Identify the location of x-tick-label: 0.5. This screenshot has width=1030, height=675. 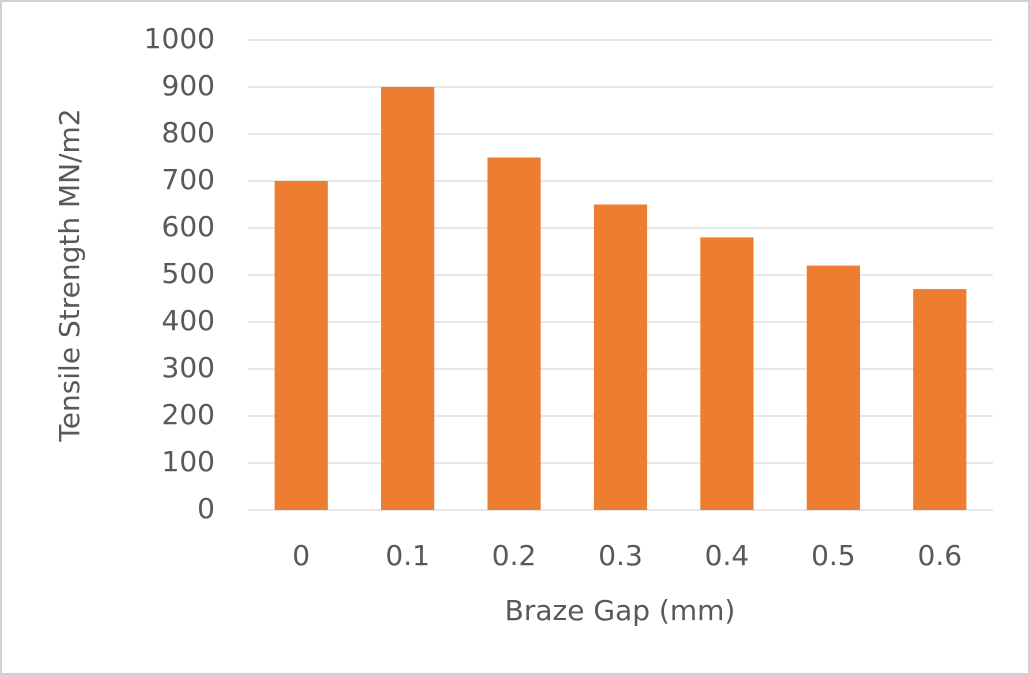
(833, 555).